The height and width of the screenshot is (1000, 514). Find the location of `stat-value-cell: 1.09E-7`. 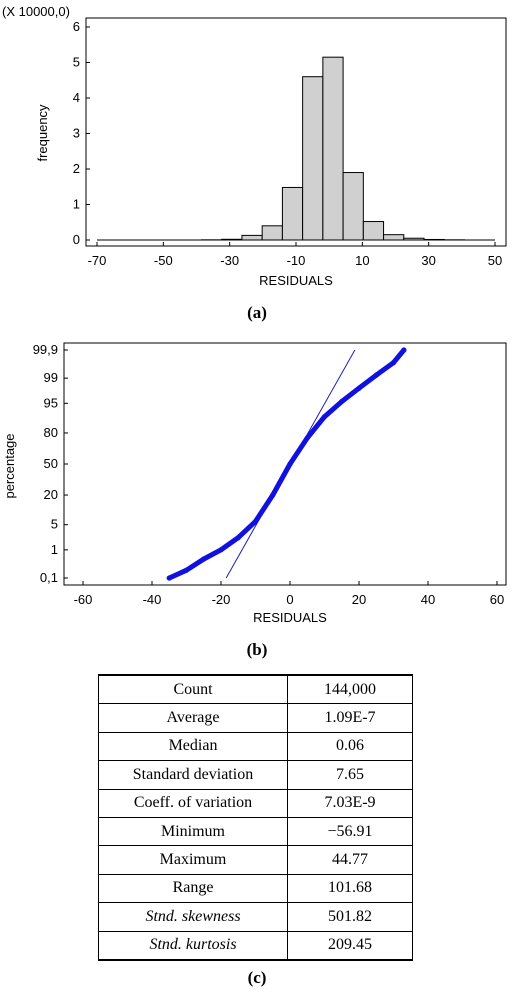

stat-value-cell: 1.09E-7 is located at coordinates (350, 718).